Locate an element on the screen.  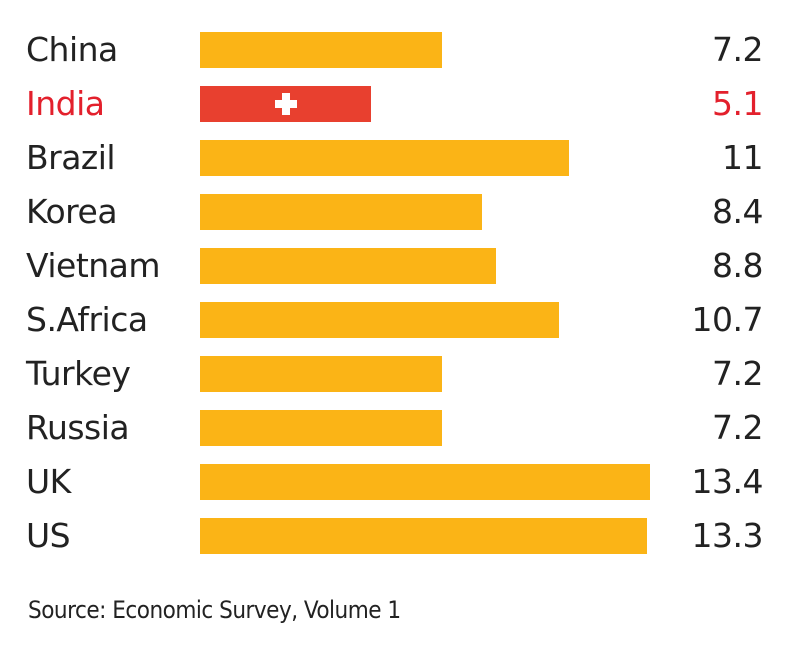
bar-russia is located at coordinates (321, 428).